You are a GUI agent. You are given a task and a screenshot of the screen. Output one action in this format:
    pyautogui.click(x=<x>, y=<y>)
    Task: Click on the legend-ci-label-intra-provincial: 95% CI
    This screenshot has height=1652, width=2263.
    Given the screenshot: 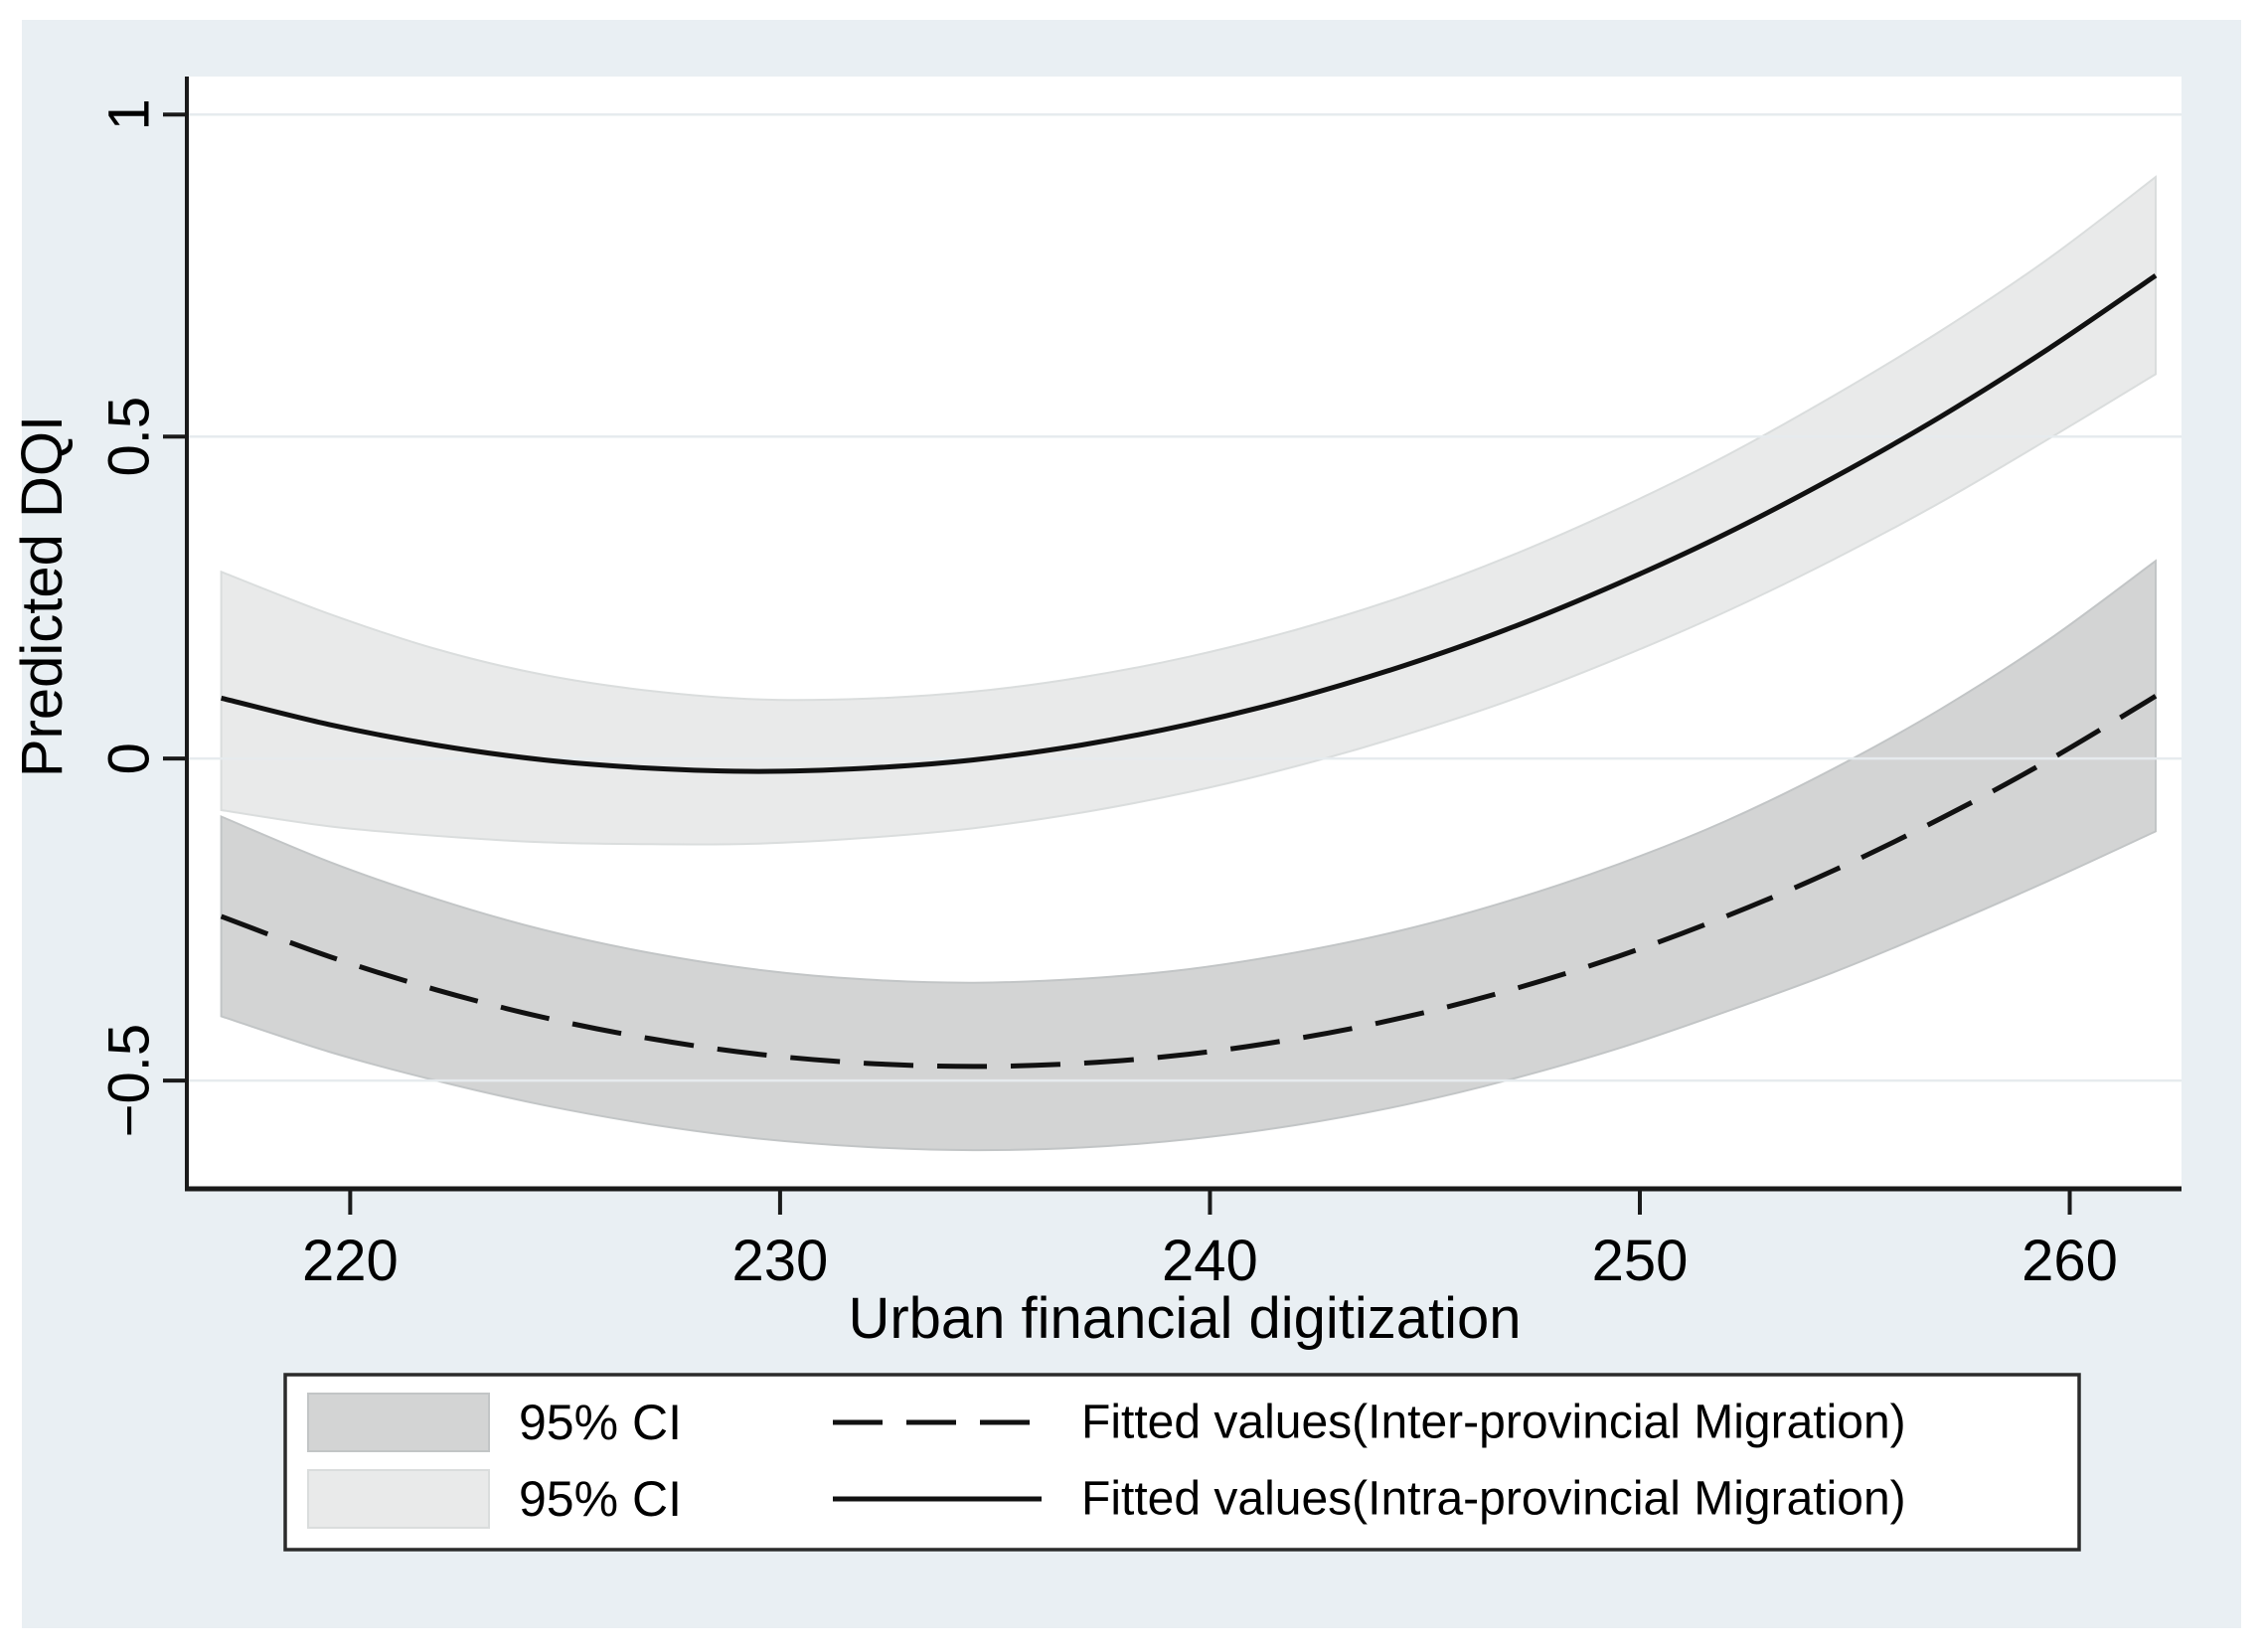 What is the action you would take?
    pyautogui.click(x=600, y=1499)
    